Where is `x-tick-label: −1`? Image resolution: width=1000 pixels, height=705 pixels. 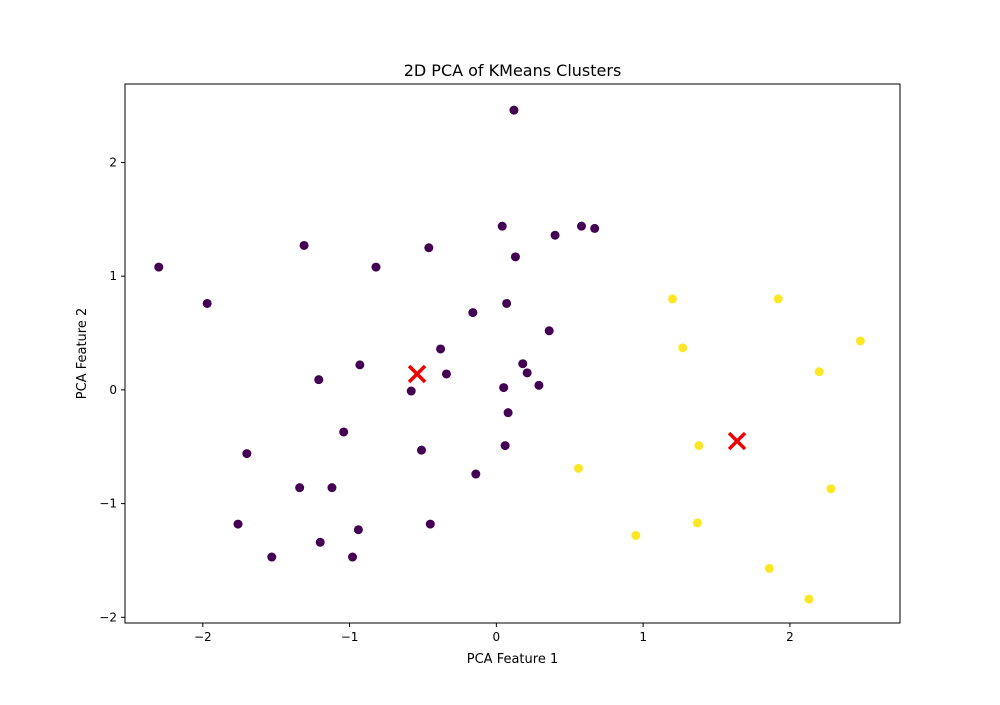 x-tick-label: −1 is located at coordinates (350, 637).